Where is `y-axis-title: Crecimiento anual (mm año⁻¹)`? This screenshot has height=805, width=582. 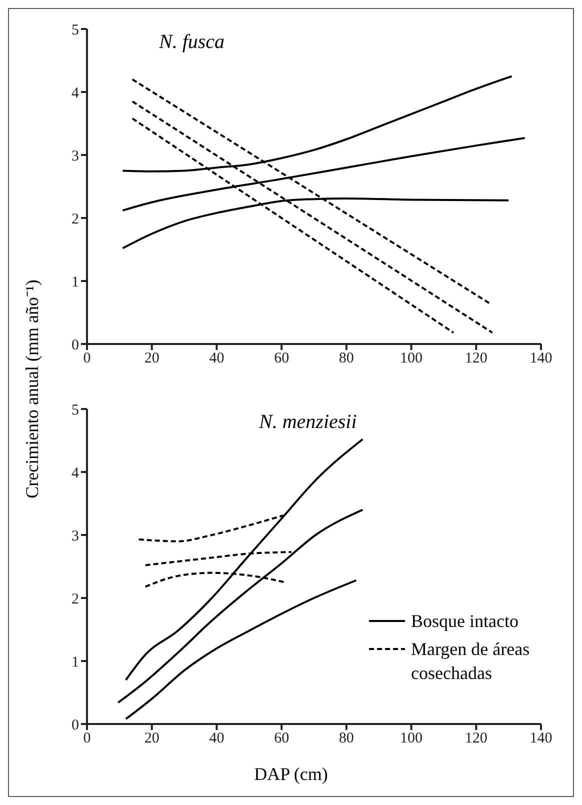
y-axis-title: Crecimiento anual (mm año⁻¹) is located at coordinates (32, 389).